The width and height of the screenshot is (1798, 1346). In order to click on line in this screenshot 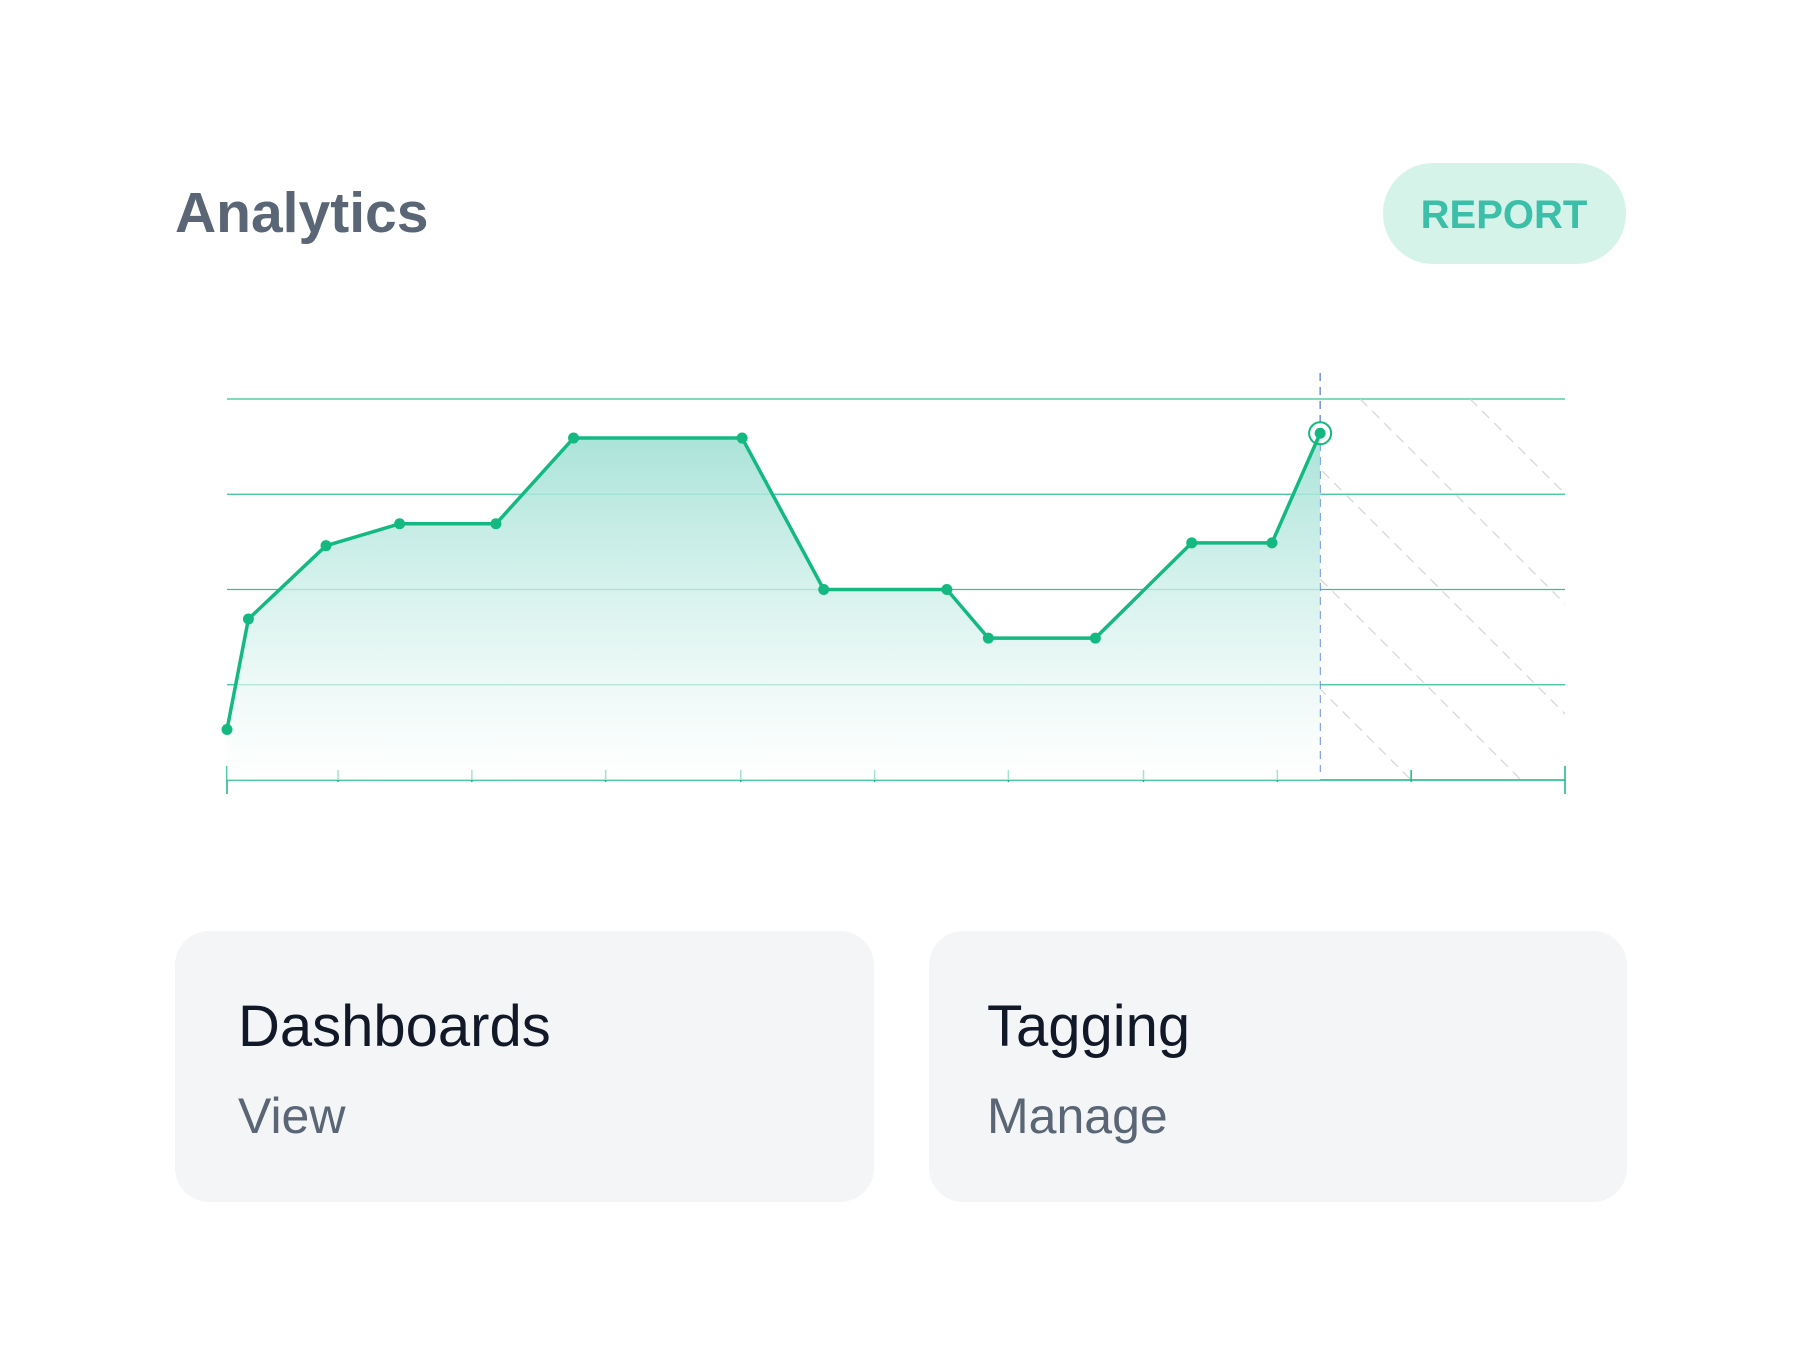, I will do `click(773, 581)`.